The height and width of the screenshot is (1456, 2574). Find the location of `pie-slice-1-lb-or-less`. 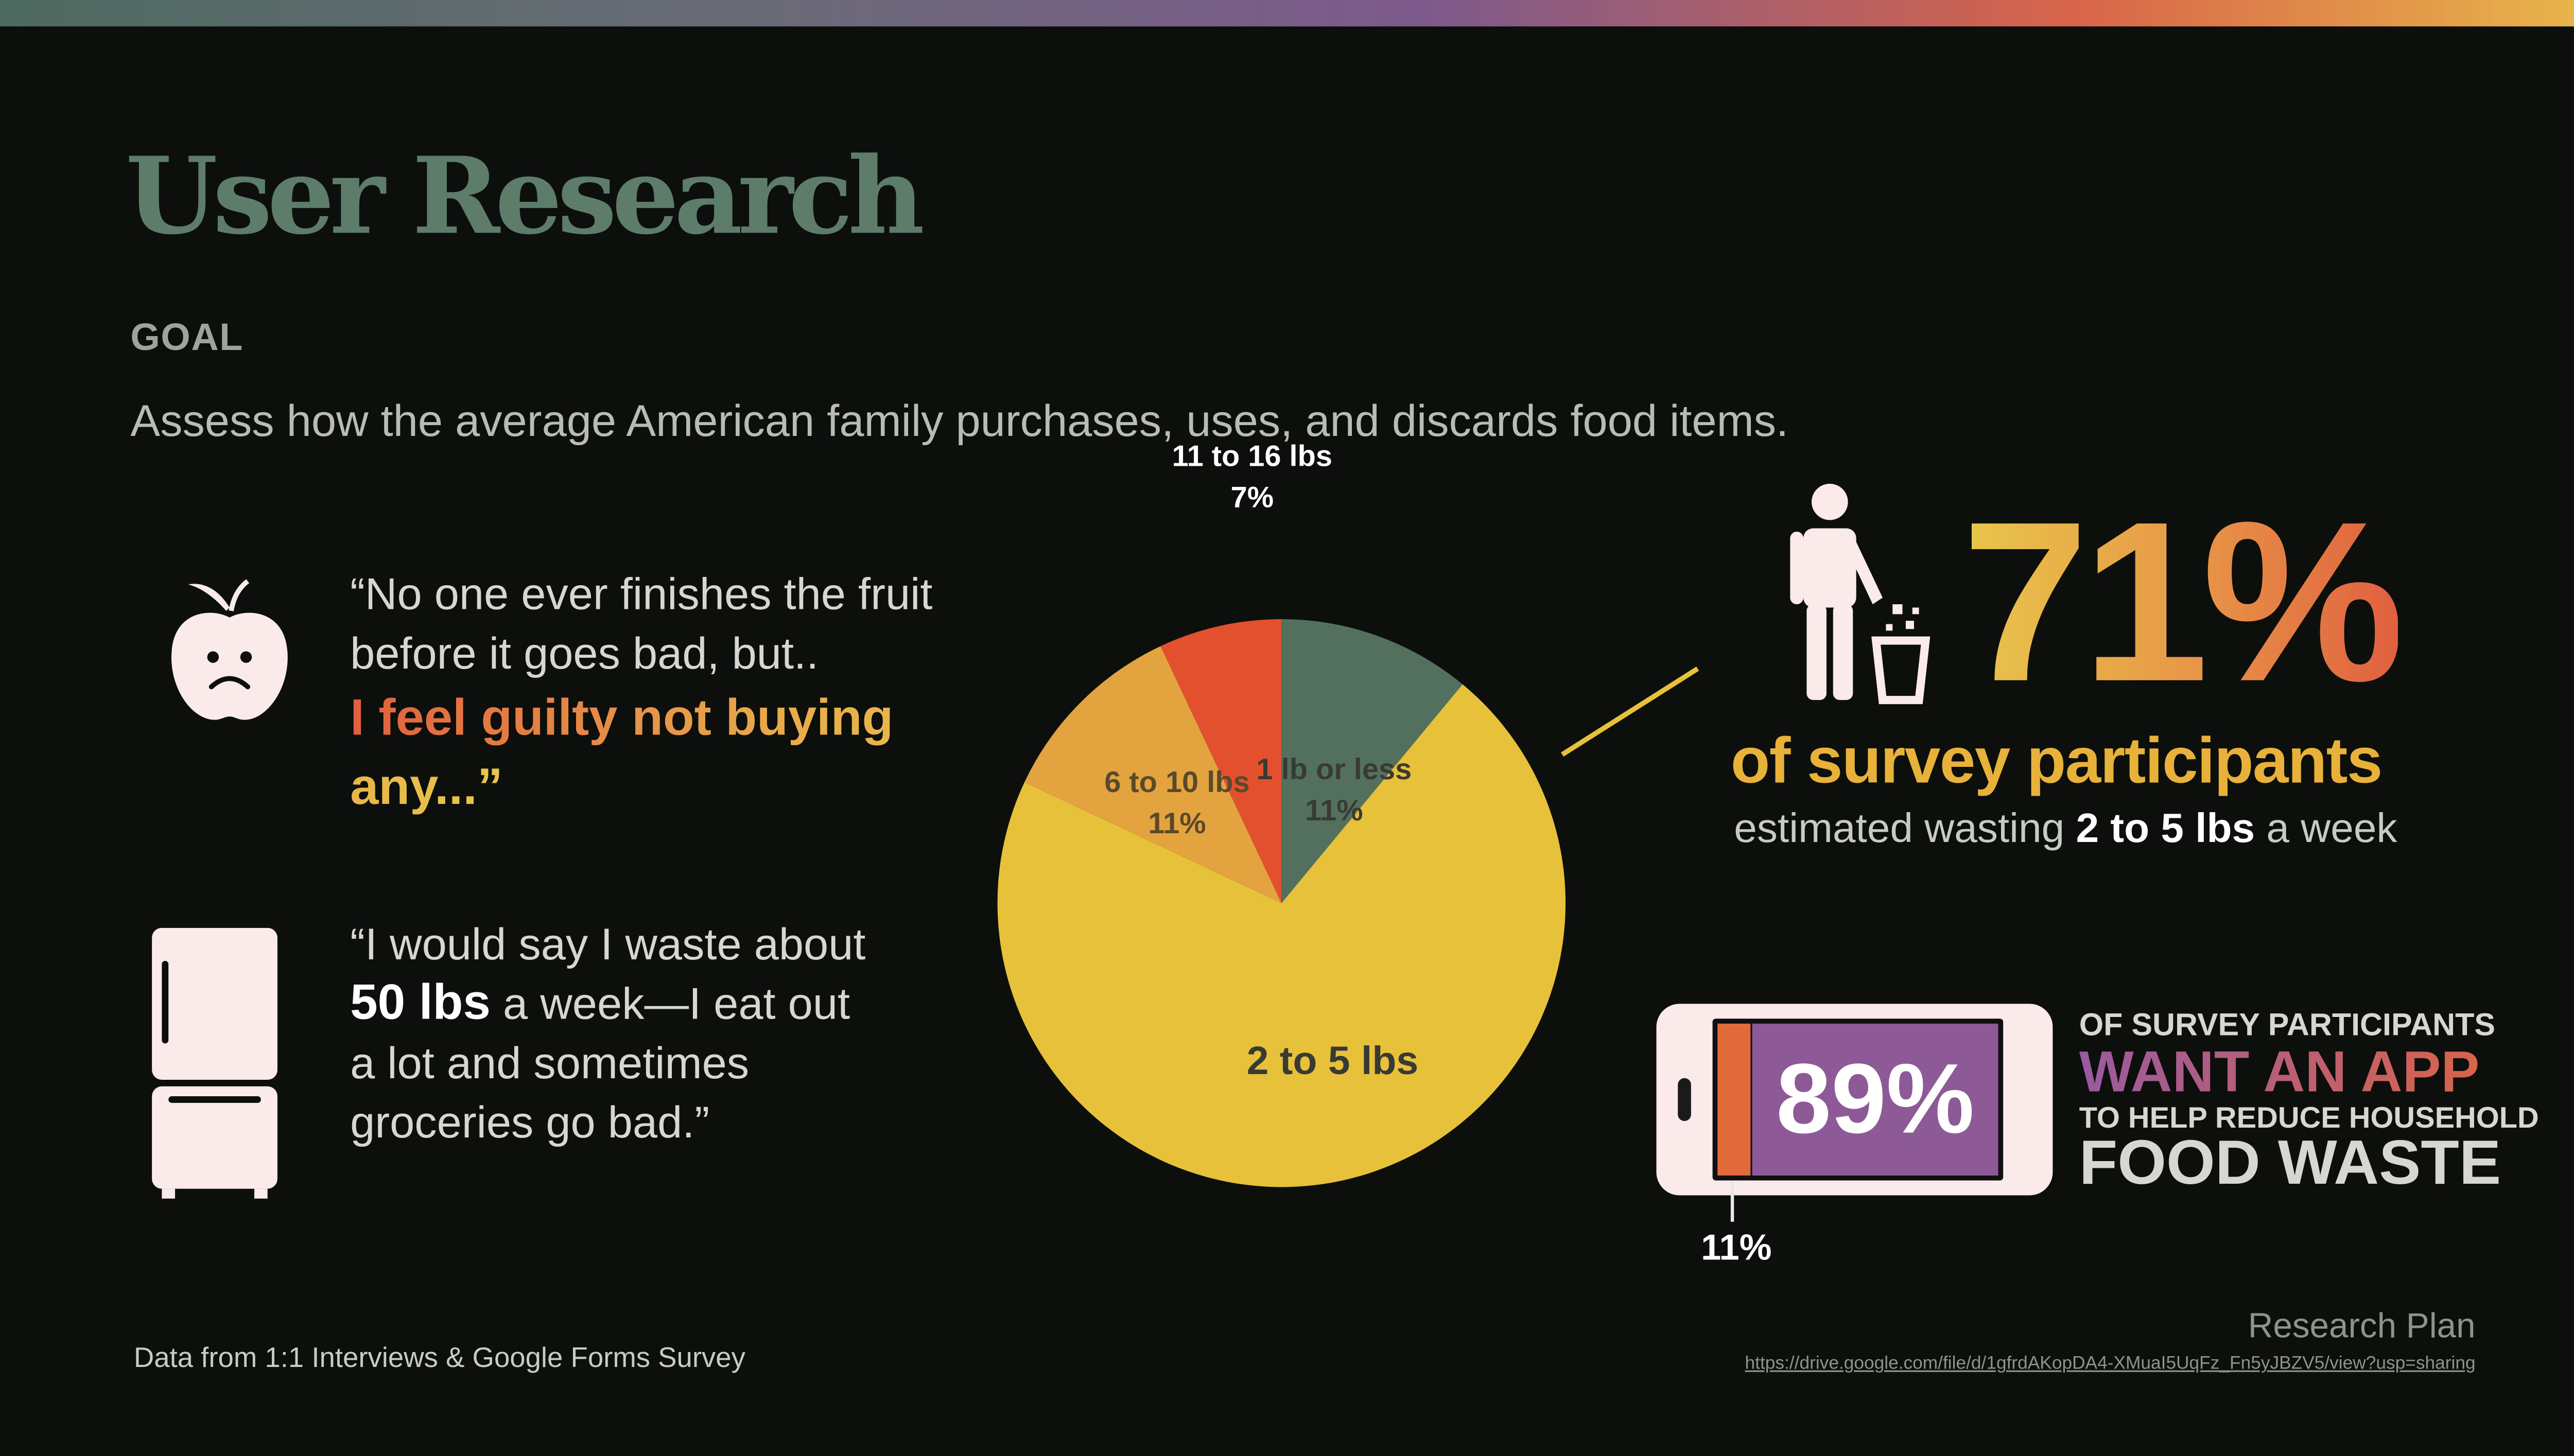

pie-slice-1-lb-or-less is located at coordinates (1372, 761).